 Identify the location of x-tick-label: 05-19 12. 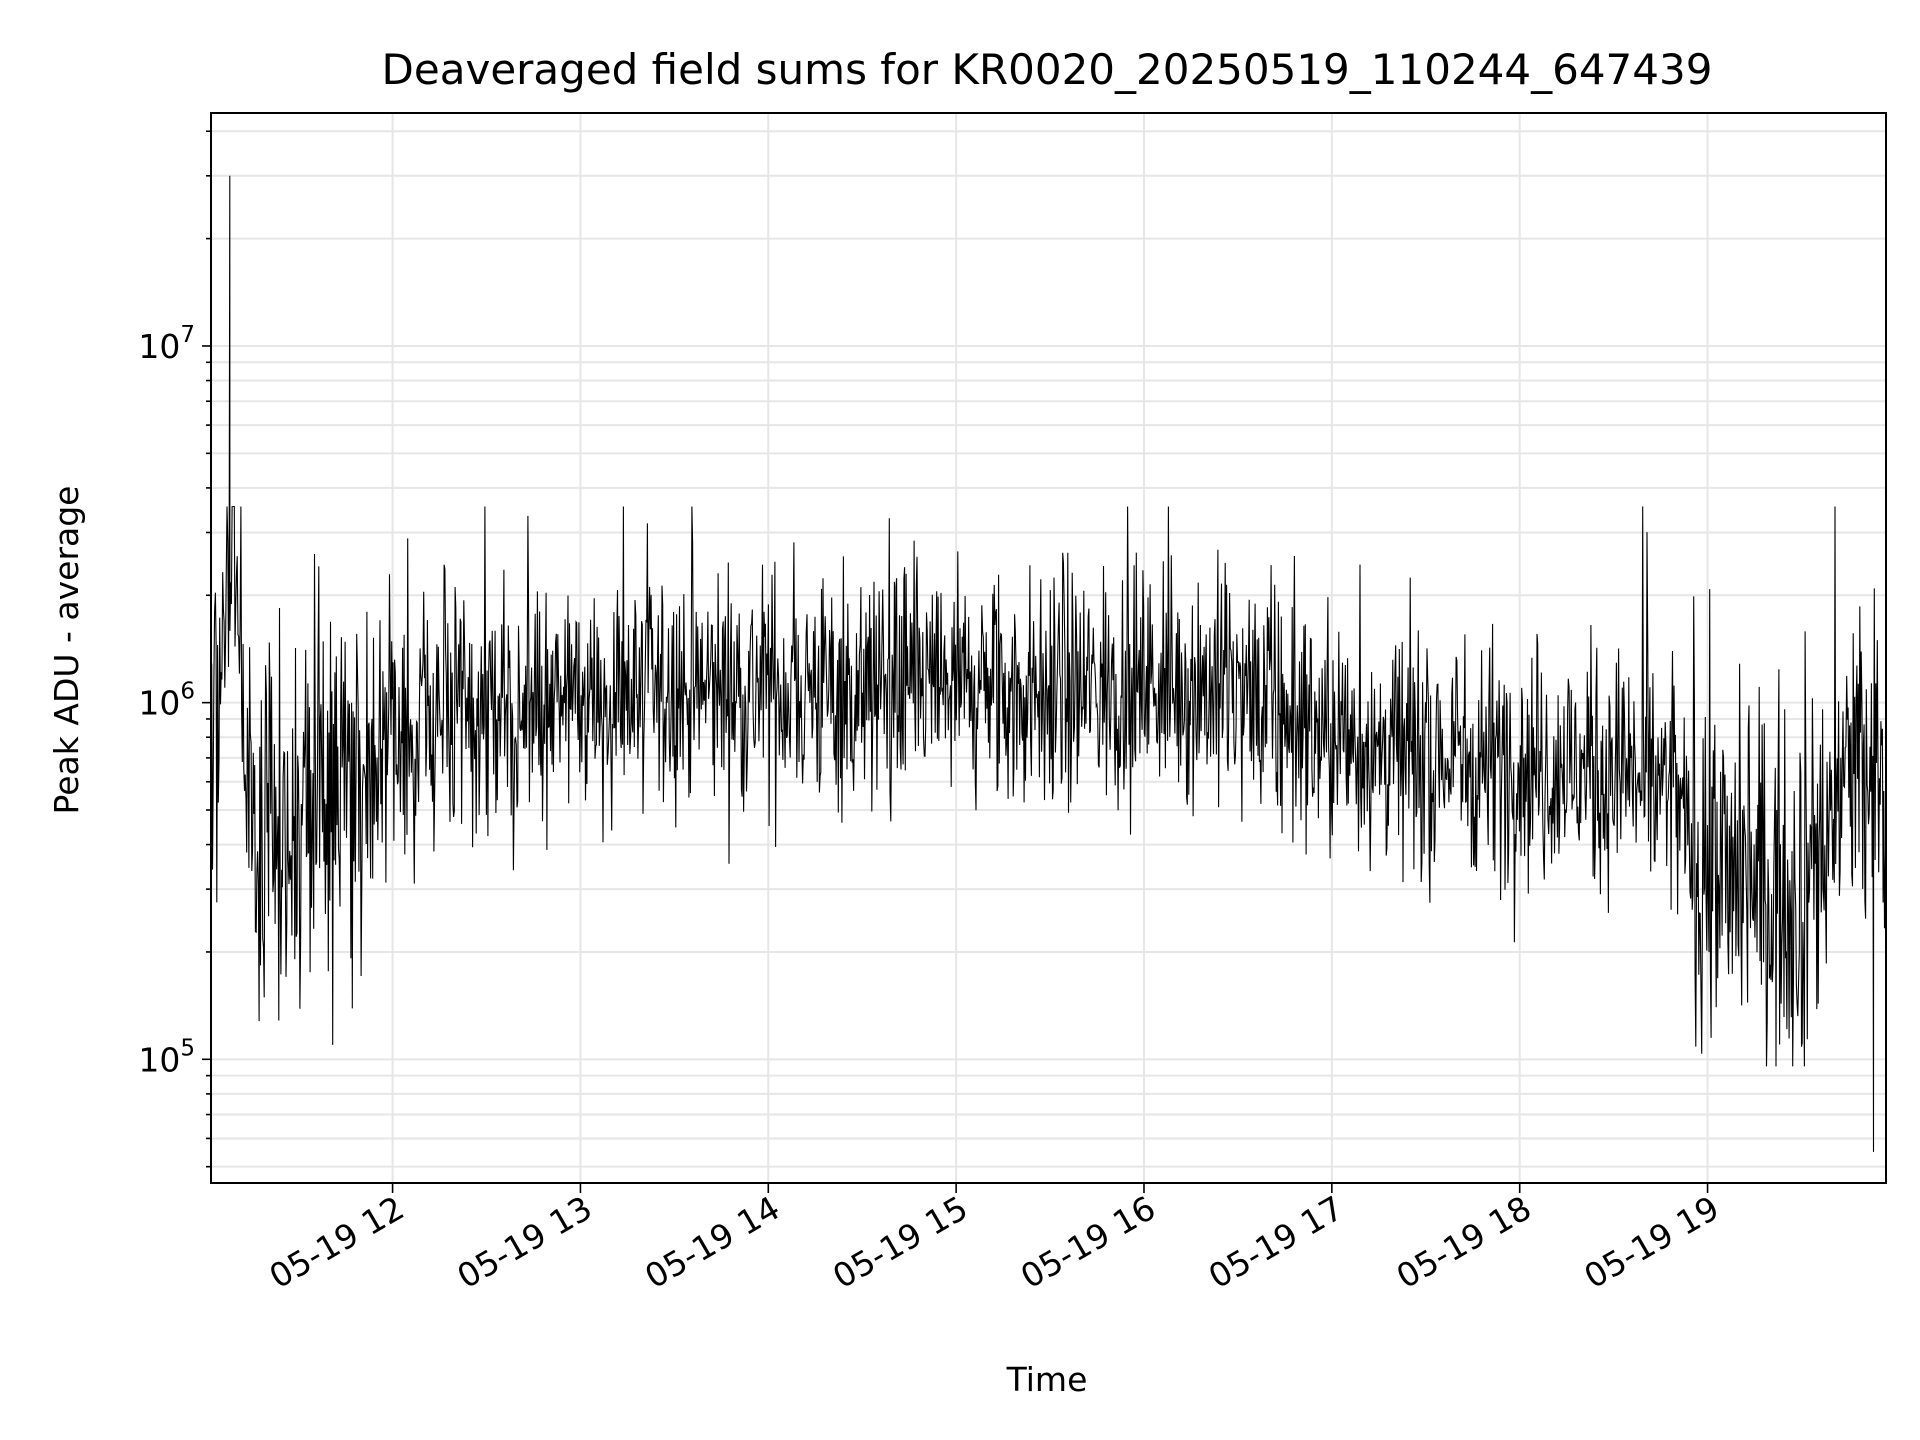
(337, 1242).